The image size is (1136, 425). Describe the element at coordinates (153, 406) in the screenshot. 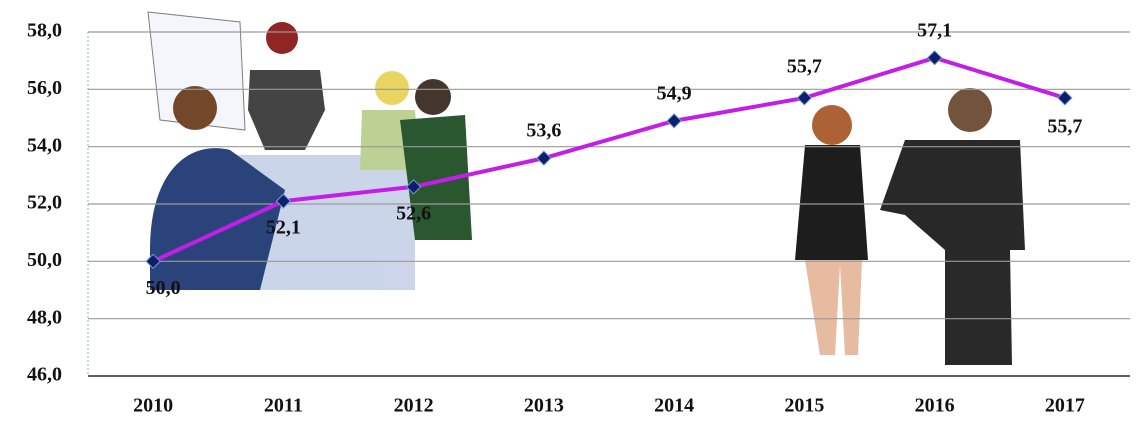

I see `x-tick-label: 2010` at that location.